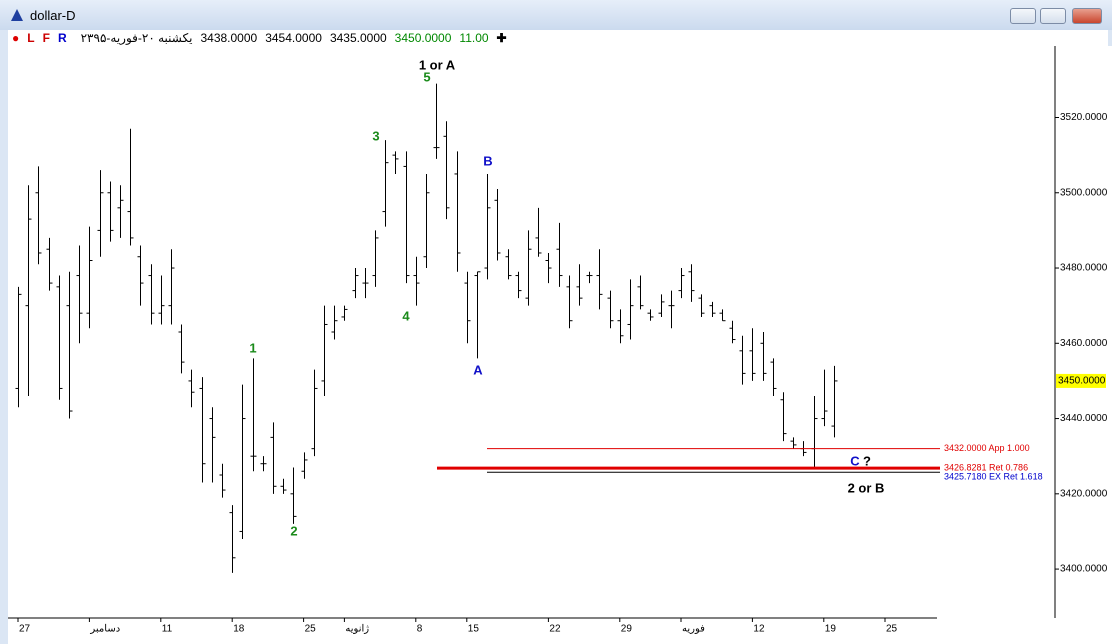  I want to click on level-label: 3432.0000 App 1.000, so click(987, 448).